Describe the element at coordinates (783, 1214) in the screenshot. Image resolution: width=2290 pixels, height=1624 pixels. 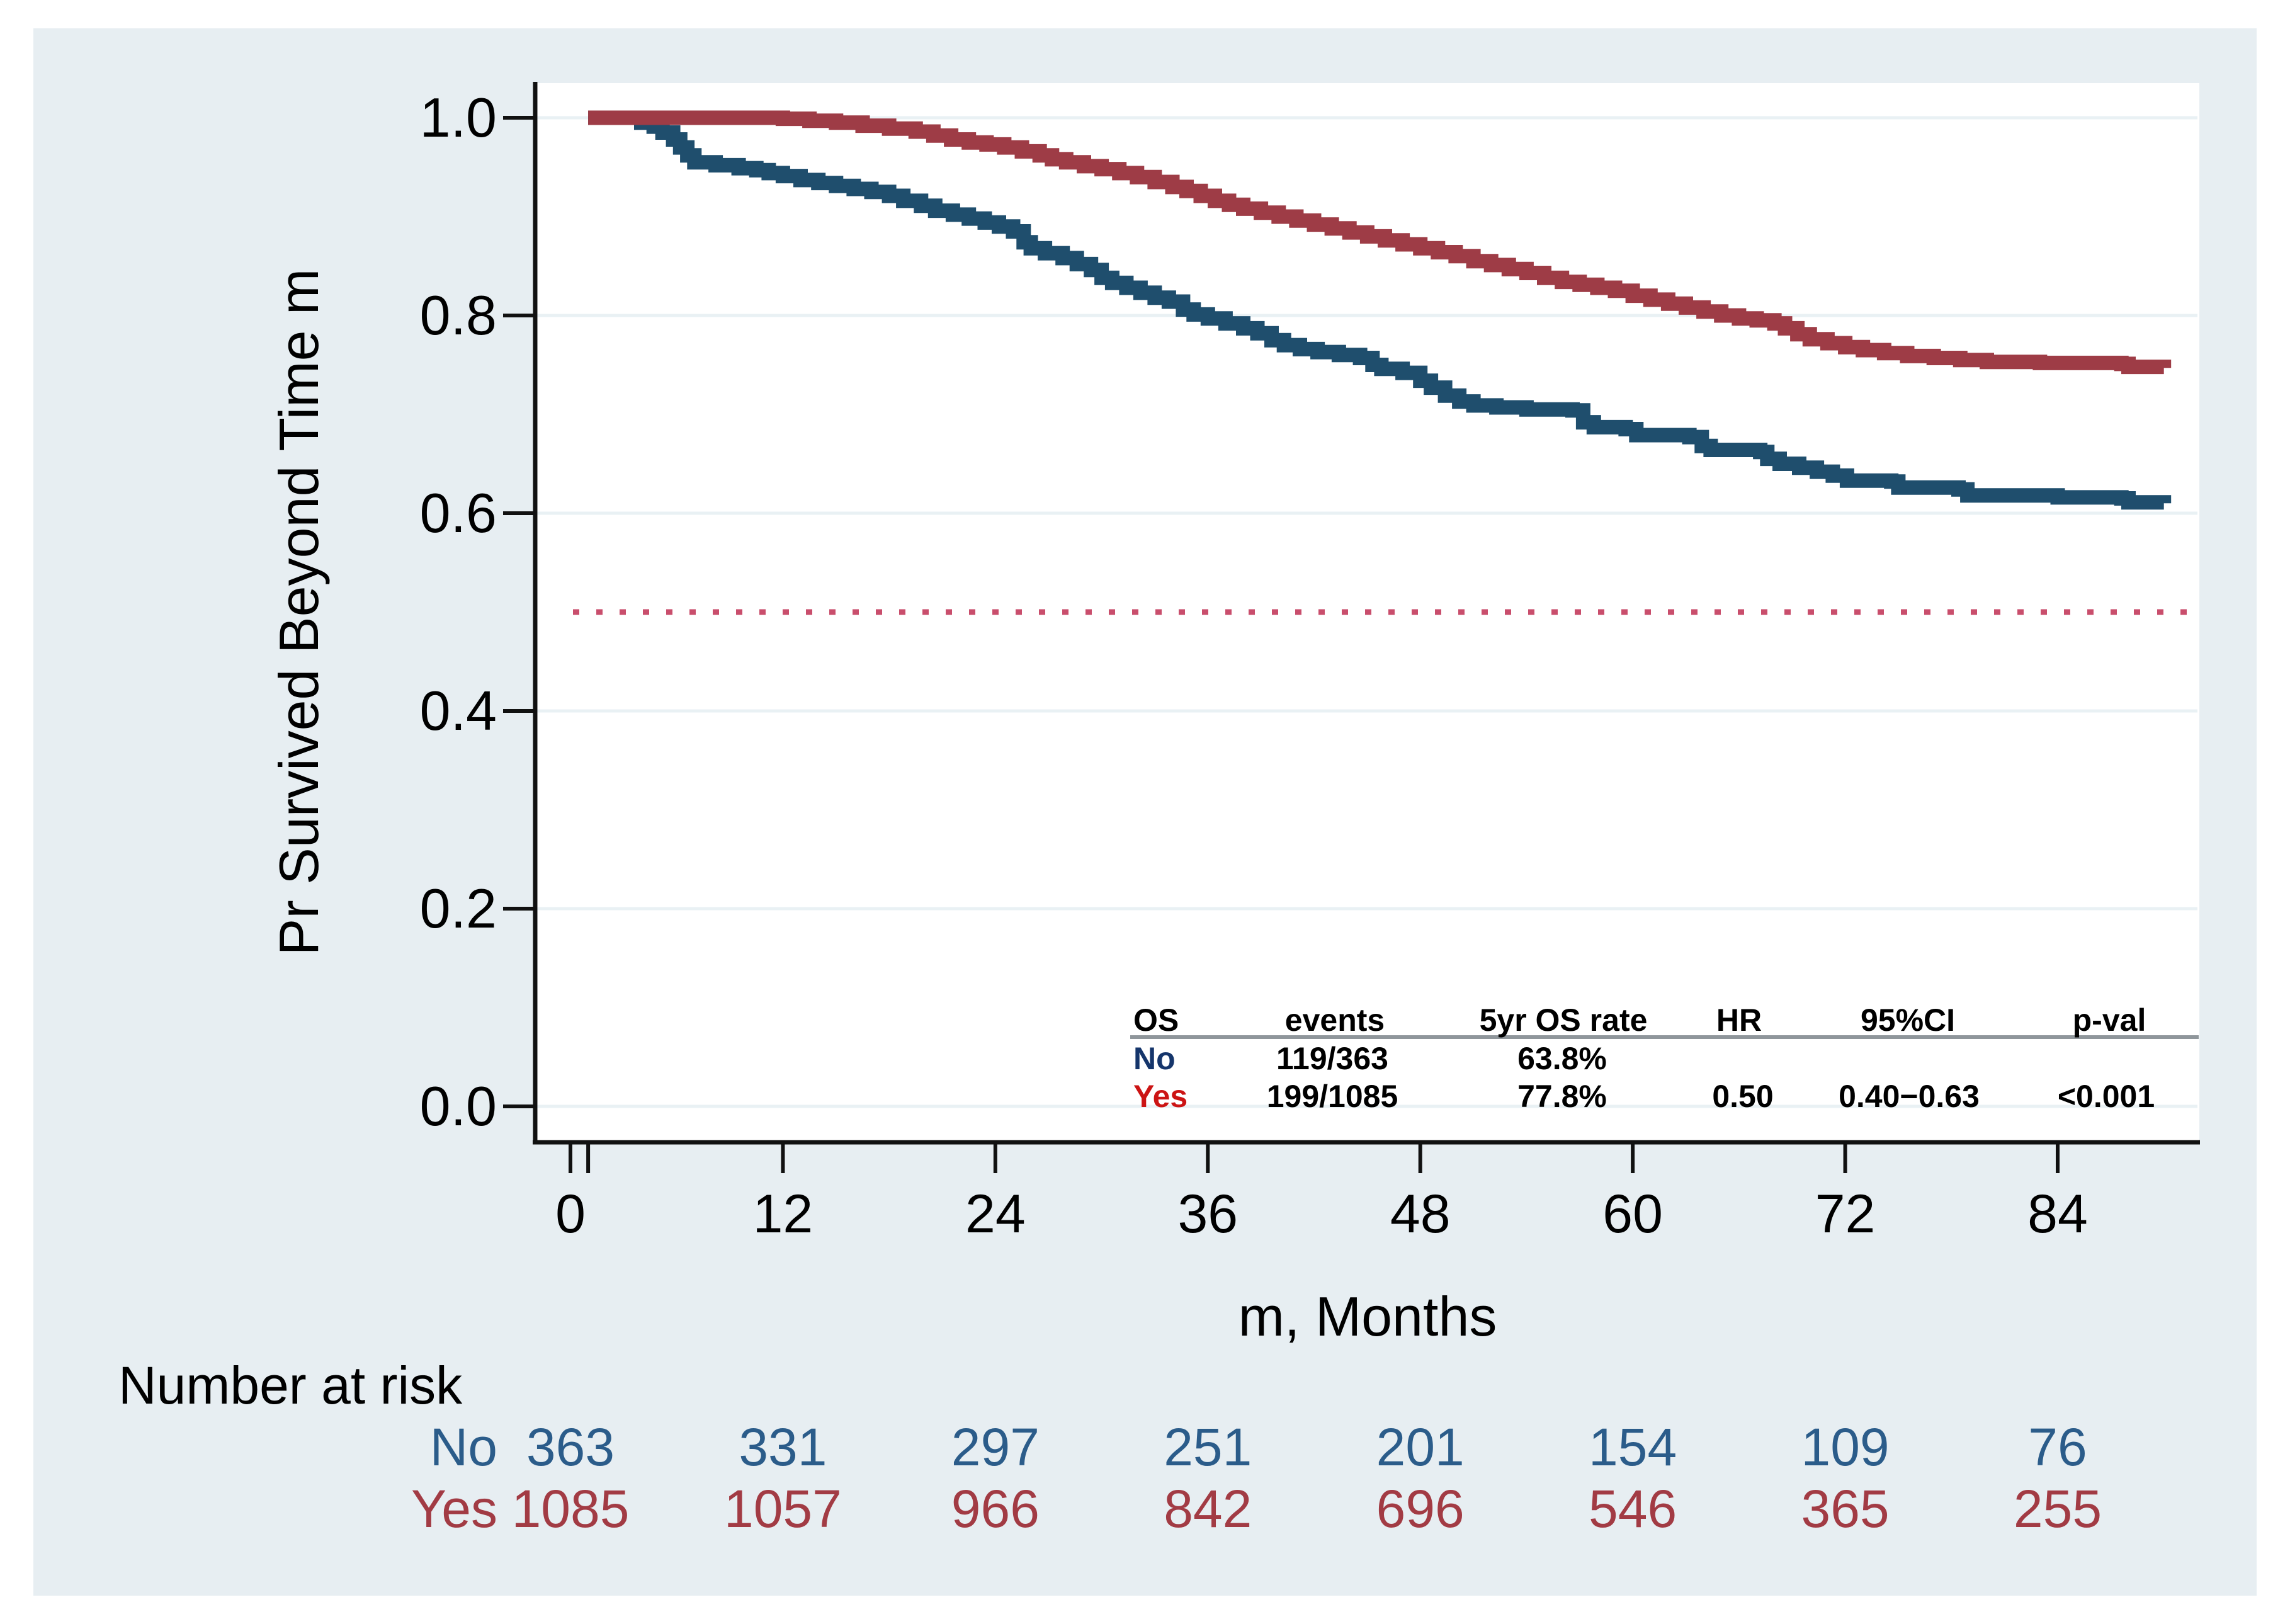
I see `x-tick-label: 12` at that location.